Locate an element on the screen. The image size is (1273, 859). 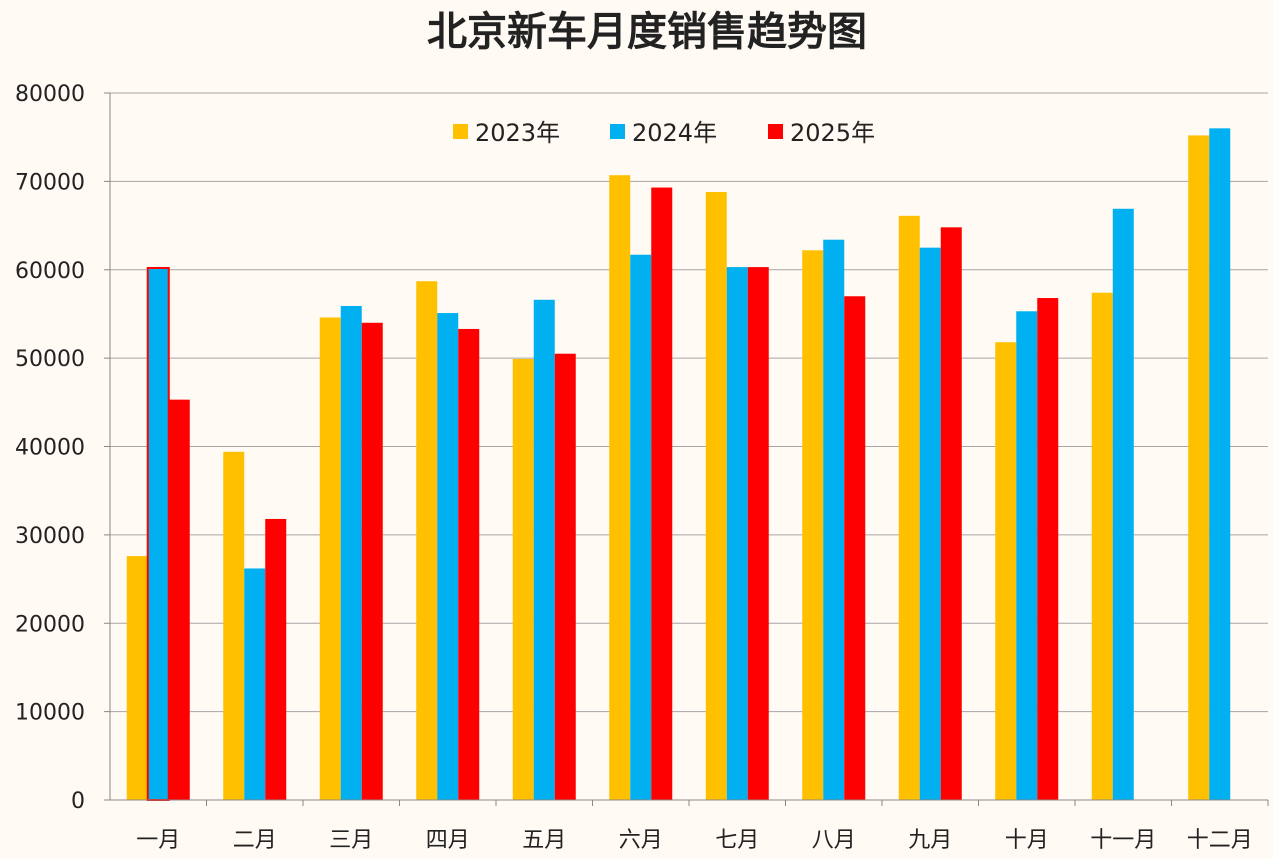
chart-title: 北京新车月度销售趋势图 is located at coordinates (647, 32).